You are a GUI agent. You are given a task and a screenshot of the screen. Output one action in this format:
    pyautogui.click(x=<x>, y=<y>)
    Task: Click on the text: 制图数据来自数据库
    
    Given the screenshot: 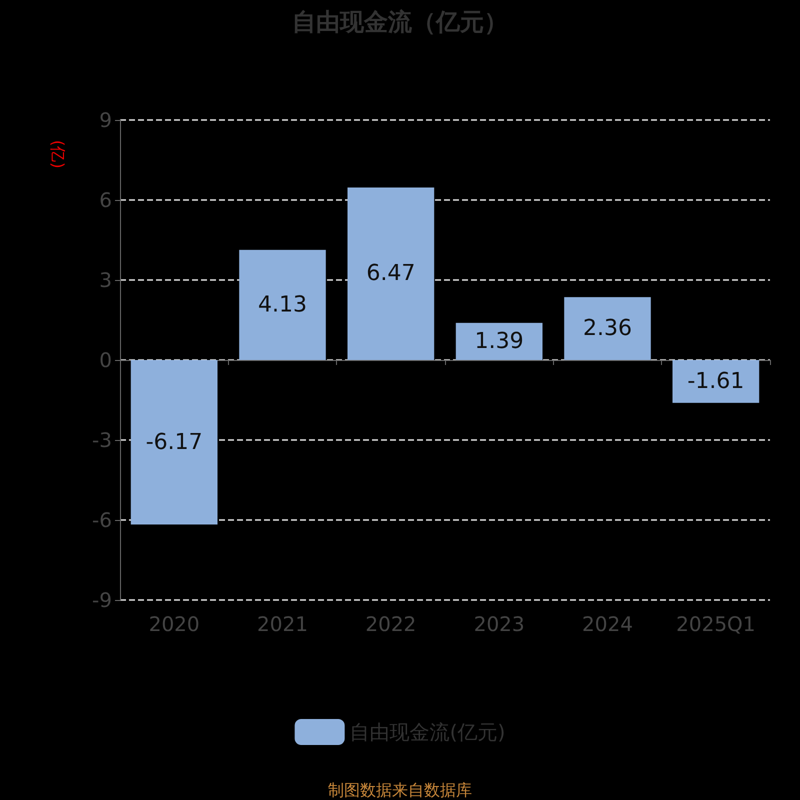 What is the action you would take?
    pyautogui.click(x=400, y=790)
    